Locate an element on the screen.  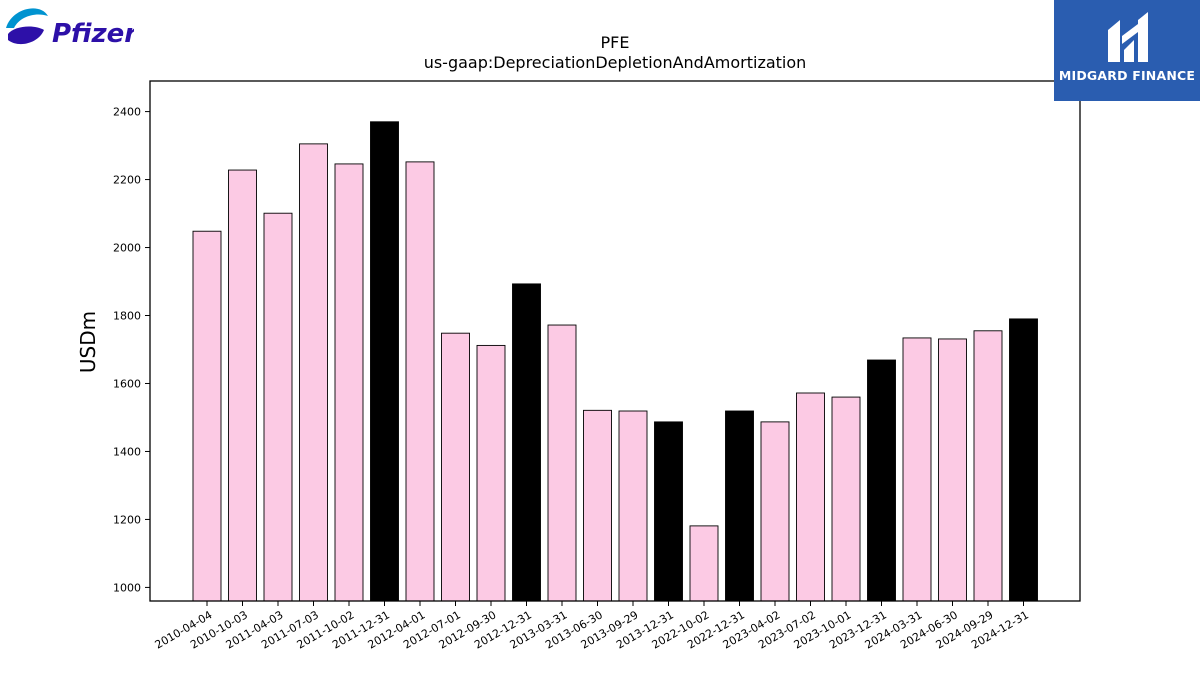
pfizer-logo: Pfizer is located at coordinates (71, 30).